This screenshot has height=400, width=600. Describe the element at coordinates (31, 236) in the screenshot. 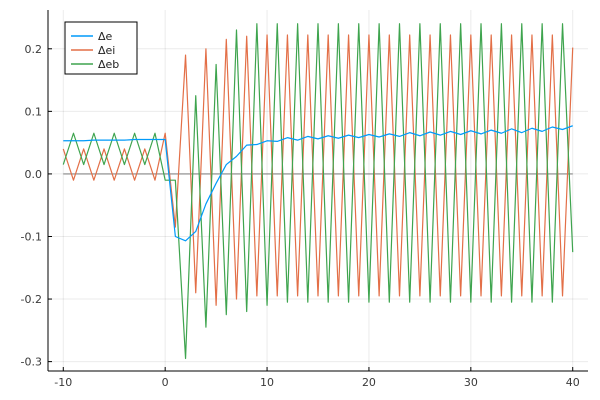

I see `y-tick-label: -0.1` at that location.